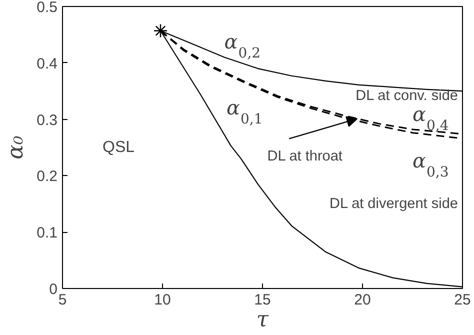  I want to click on annotation: DL at throat, so click(304, 156).